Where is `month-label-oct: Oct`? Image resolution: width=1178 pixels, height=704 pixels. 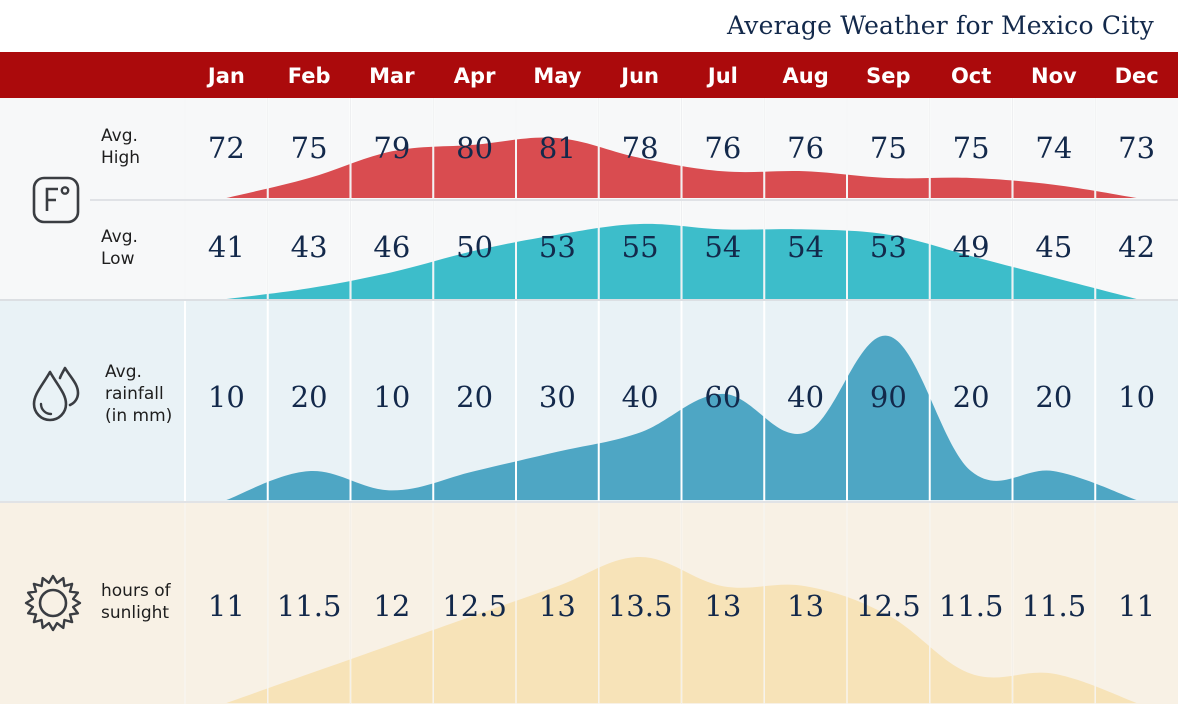 month-label-oct: Oct is located at coordinates (971, 76).